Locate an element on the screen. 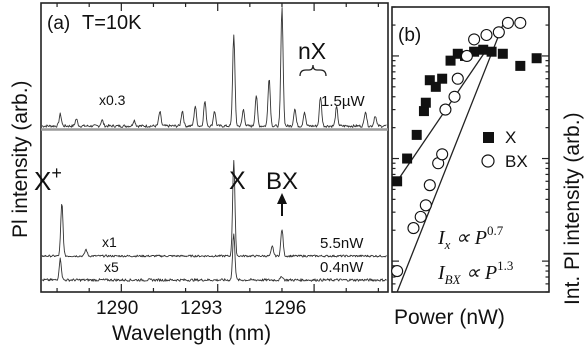  legend-x-marker is located at coordinates (488, 137).